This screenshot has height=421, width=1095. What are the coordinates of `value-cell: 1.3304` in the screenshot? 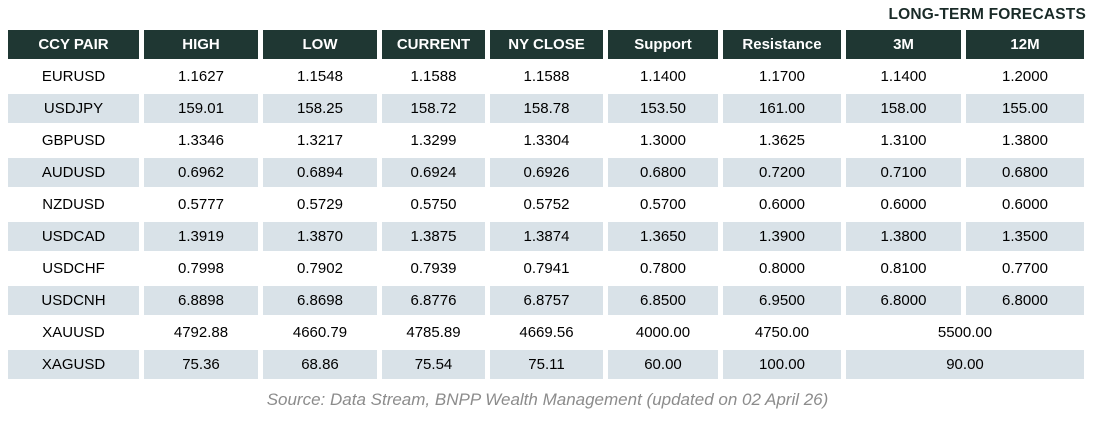 It's located at (546, 140).